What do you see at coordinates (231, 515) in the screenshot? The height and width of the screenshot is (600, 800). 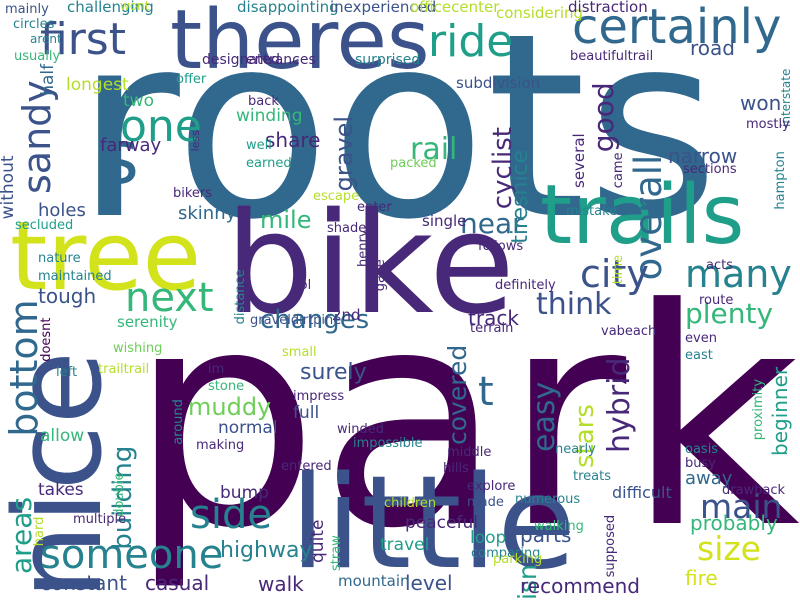 I see `word-side: side` at bounding box center [231, 515].